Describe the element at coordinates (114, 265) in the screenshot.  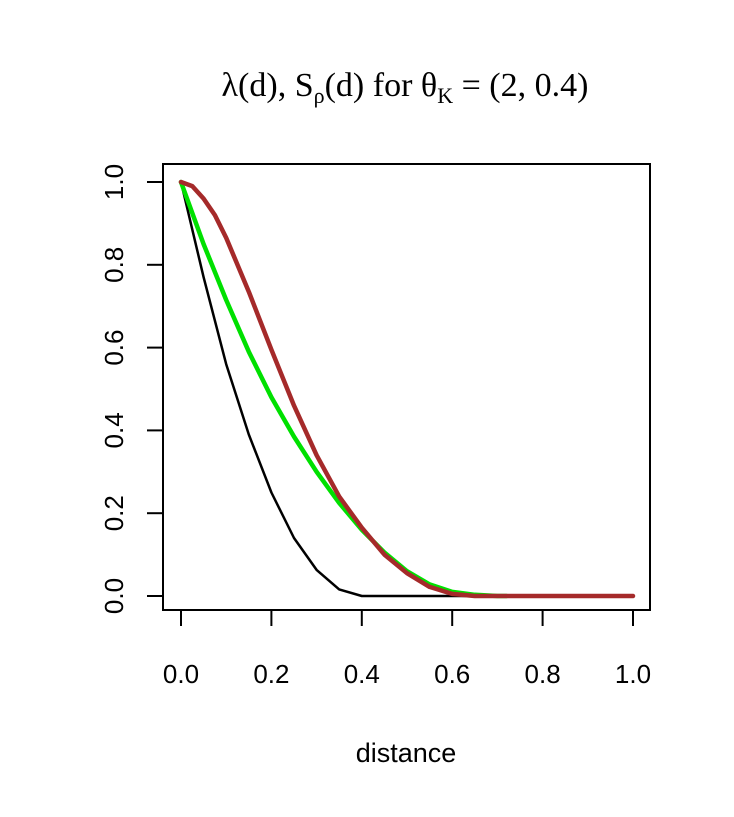
I see `y-tick-label: 0.8` at that location.